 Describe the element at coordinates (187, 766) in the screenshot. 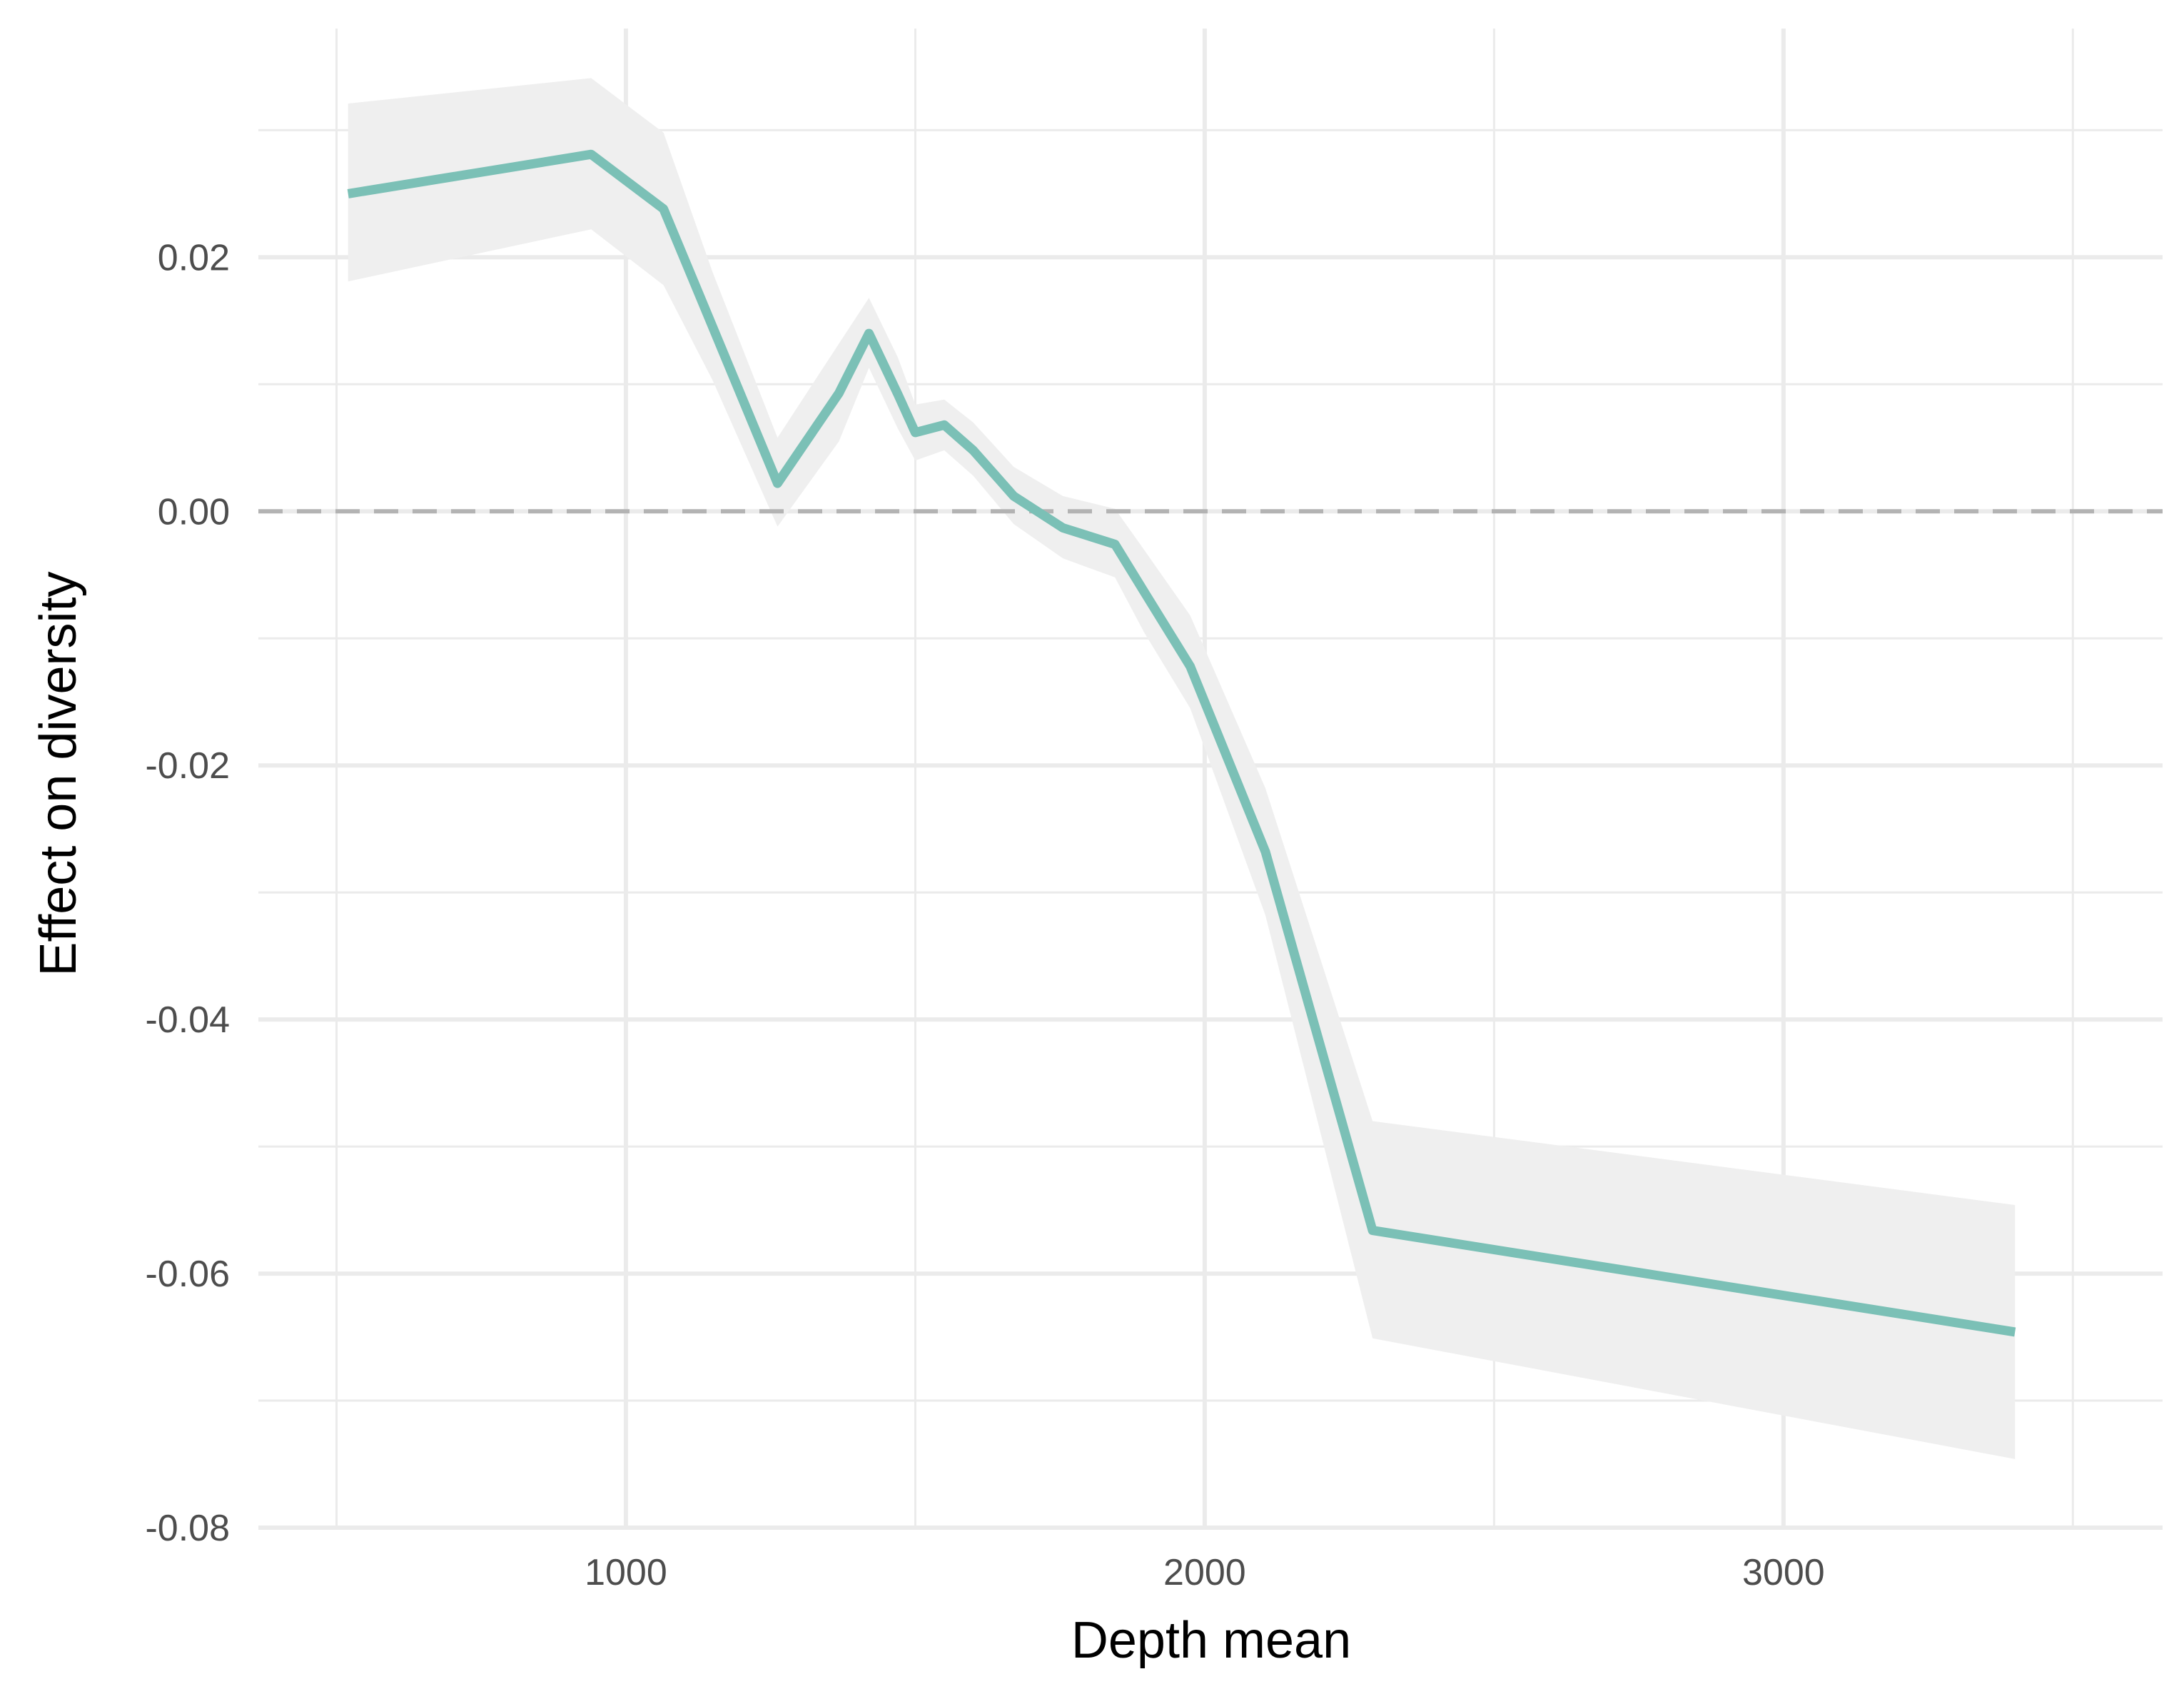

I see `y-tick-label: -0.02` at that location.